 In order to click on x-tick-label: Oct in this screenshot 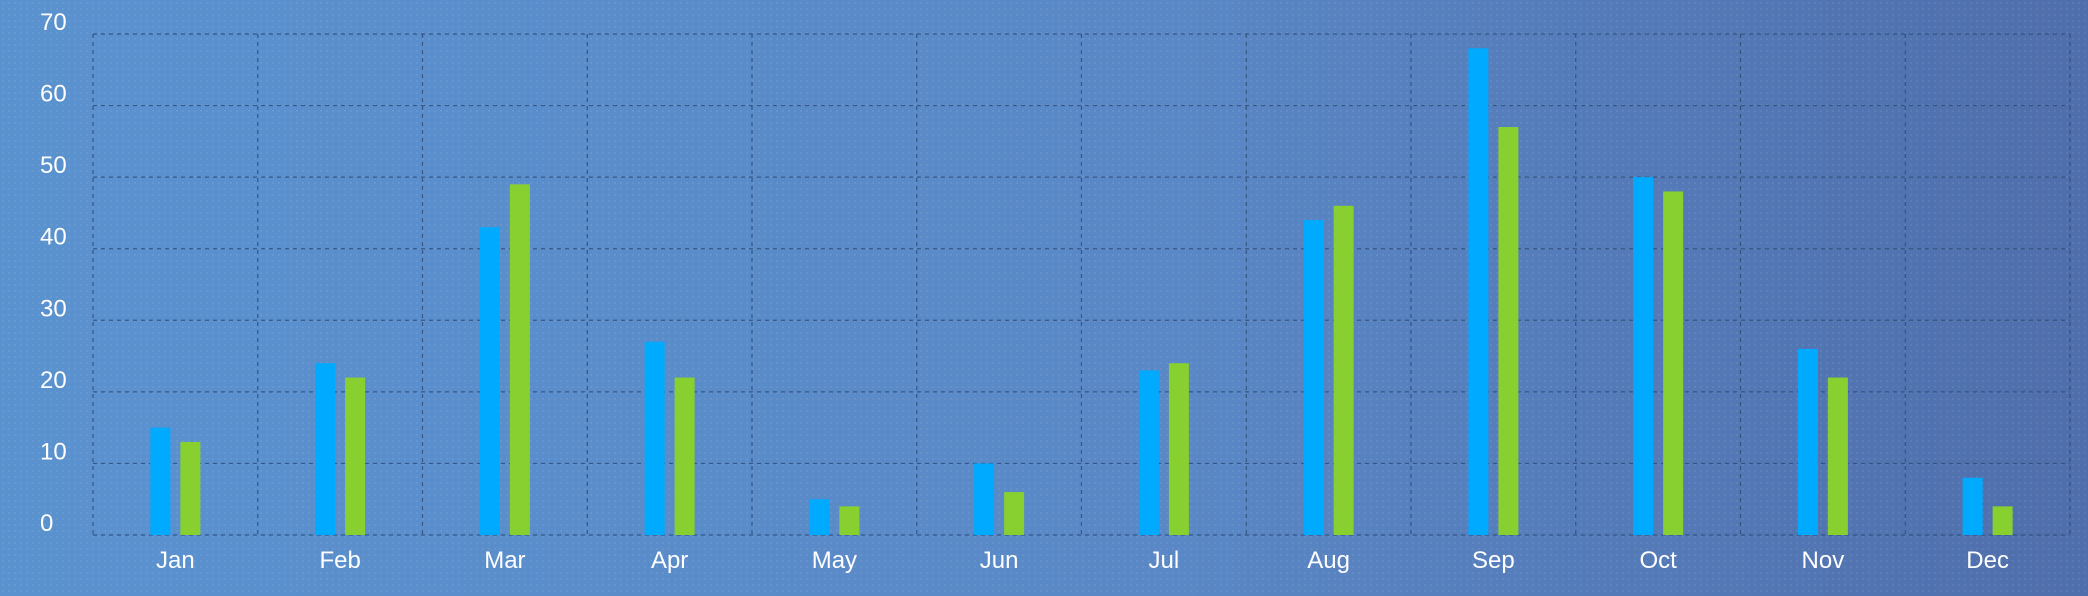, I will do `click(1658, 560)`.